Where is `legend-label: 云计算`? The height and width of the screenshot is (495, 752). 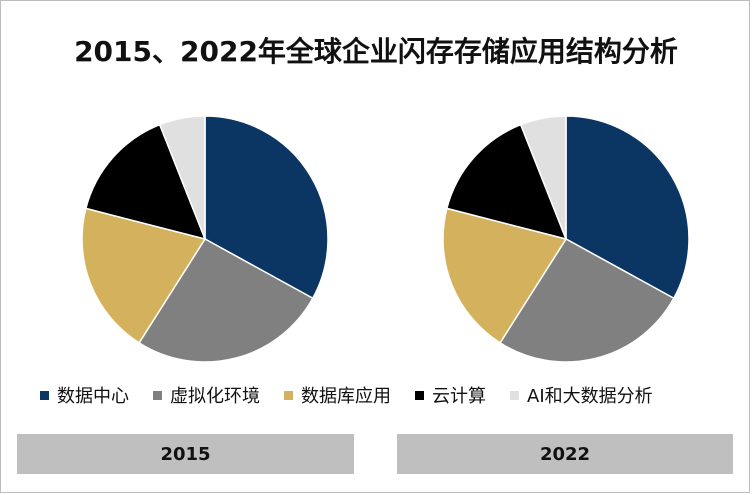 legend-label: 云计算 is located at coordinates (459, 396).